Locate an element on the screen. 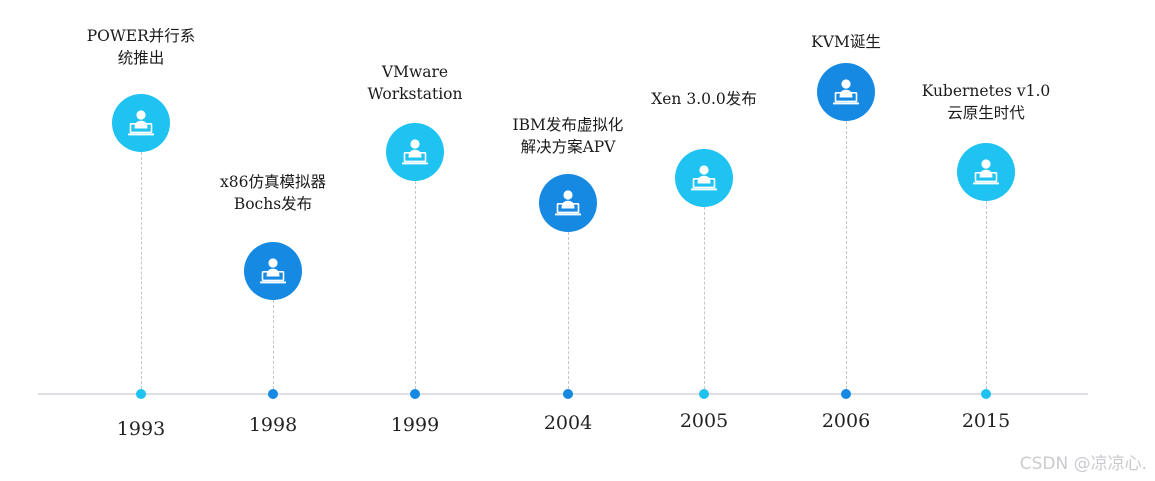 The height and width of the screenshot is (481, 1155). event-label-line: Workstation is located at coordinates (415, 94).